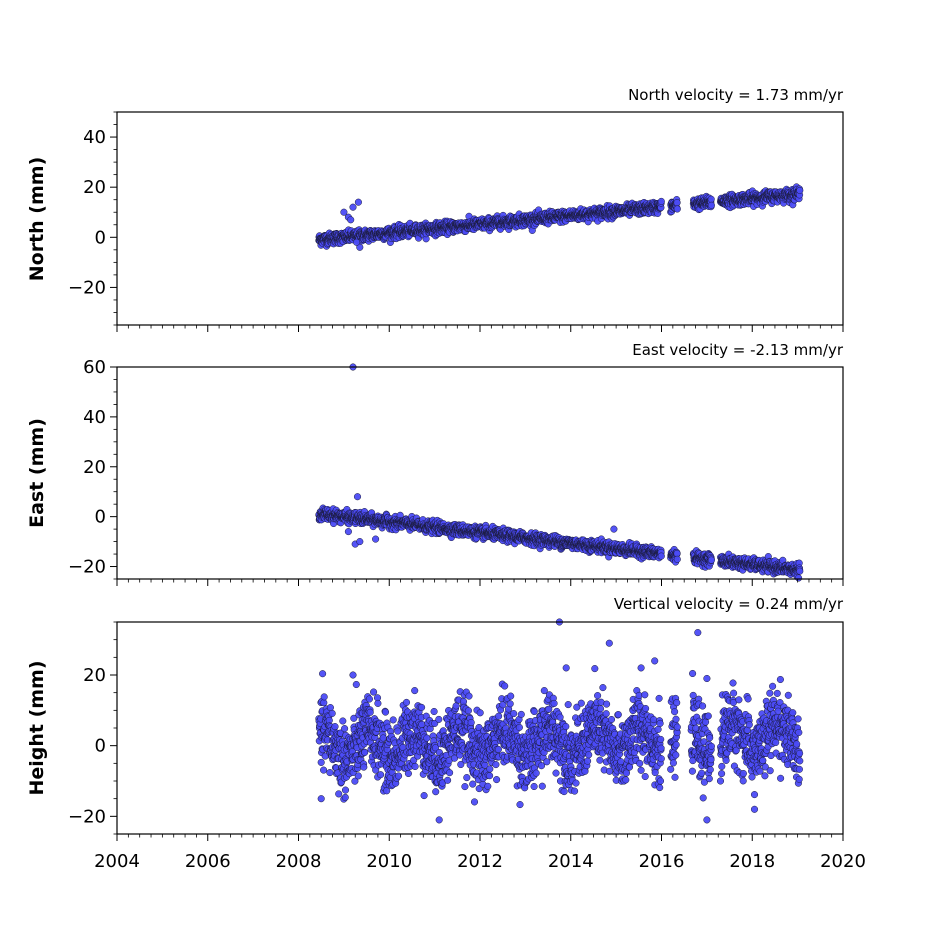  Describe the element at coordinates (559, 217) in the screenshot. I see `north-points` at that location.